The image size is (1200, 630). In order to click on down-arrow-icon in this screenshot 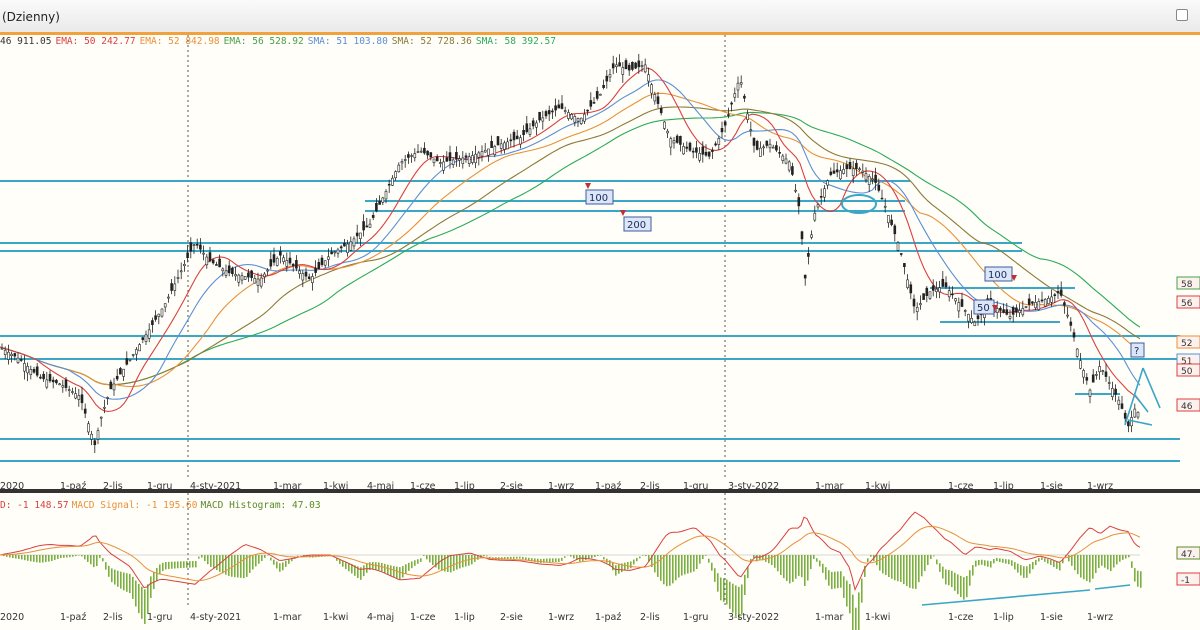, I will do `click(623, 213)`.